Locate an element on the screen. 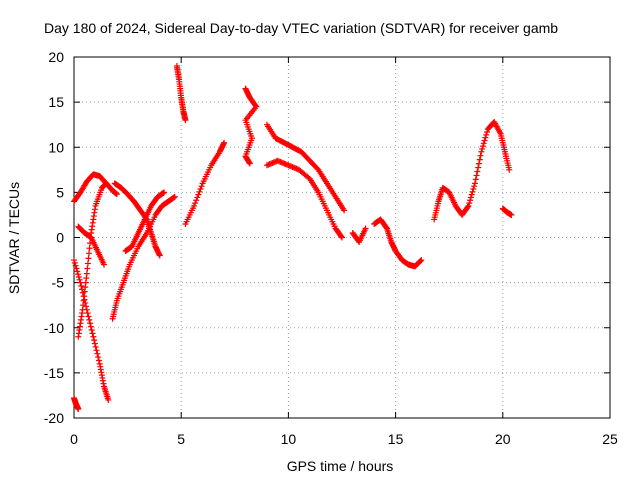 This screenshot has height=480, width=640. x-tick-label: 20 is located at coordinates (503, 439).